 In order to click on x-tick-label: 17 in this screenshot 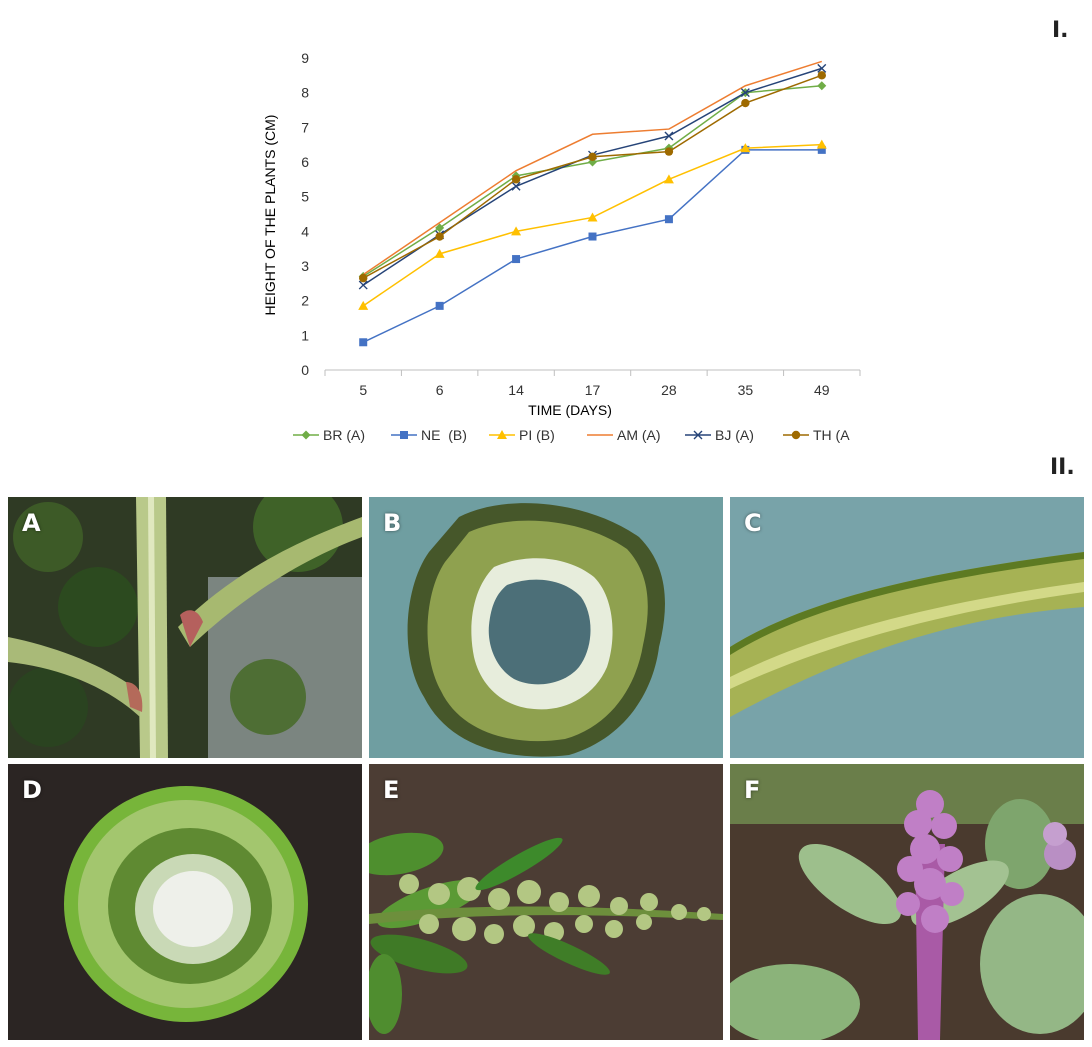, I will do `click(593, 390)`.